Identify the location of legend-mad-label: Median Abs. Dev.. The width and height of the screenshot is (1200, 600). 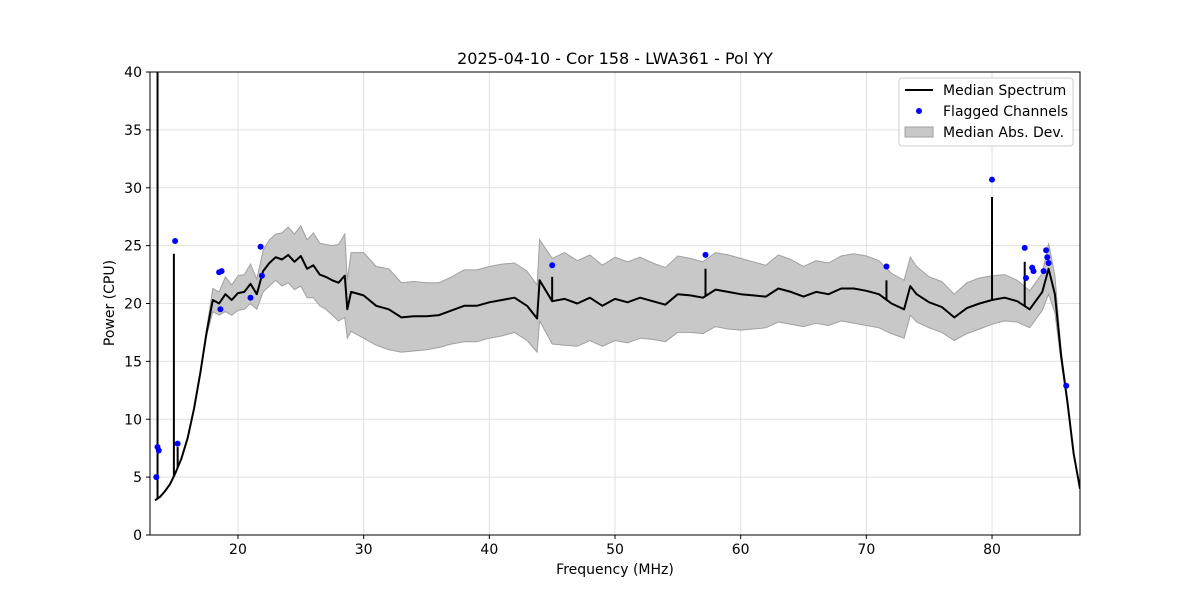
(1003, 133).